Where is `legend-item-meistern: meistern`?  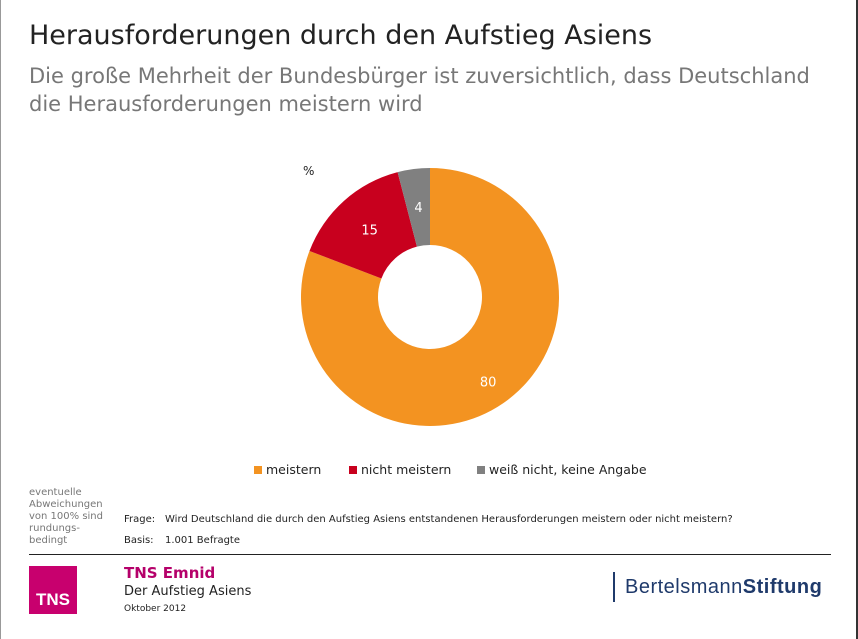
legend-item-meistern: meistern is located at coordinates (287, 469).